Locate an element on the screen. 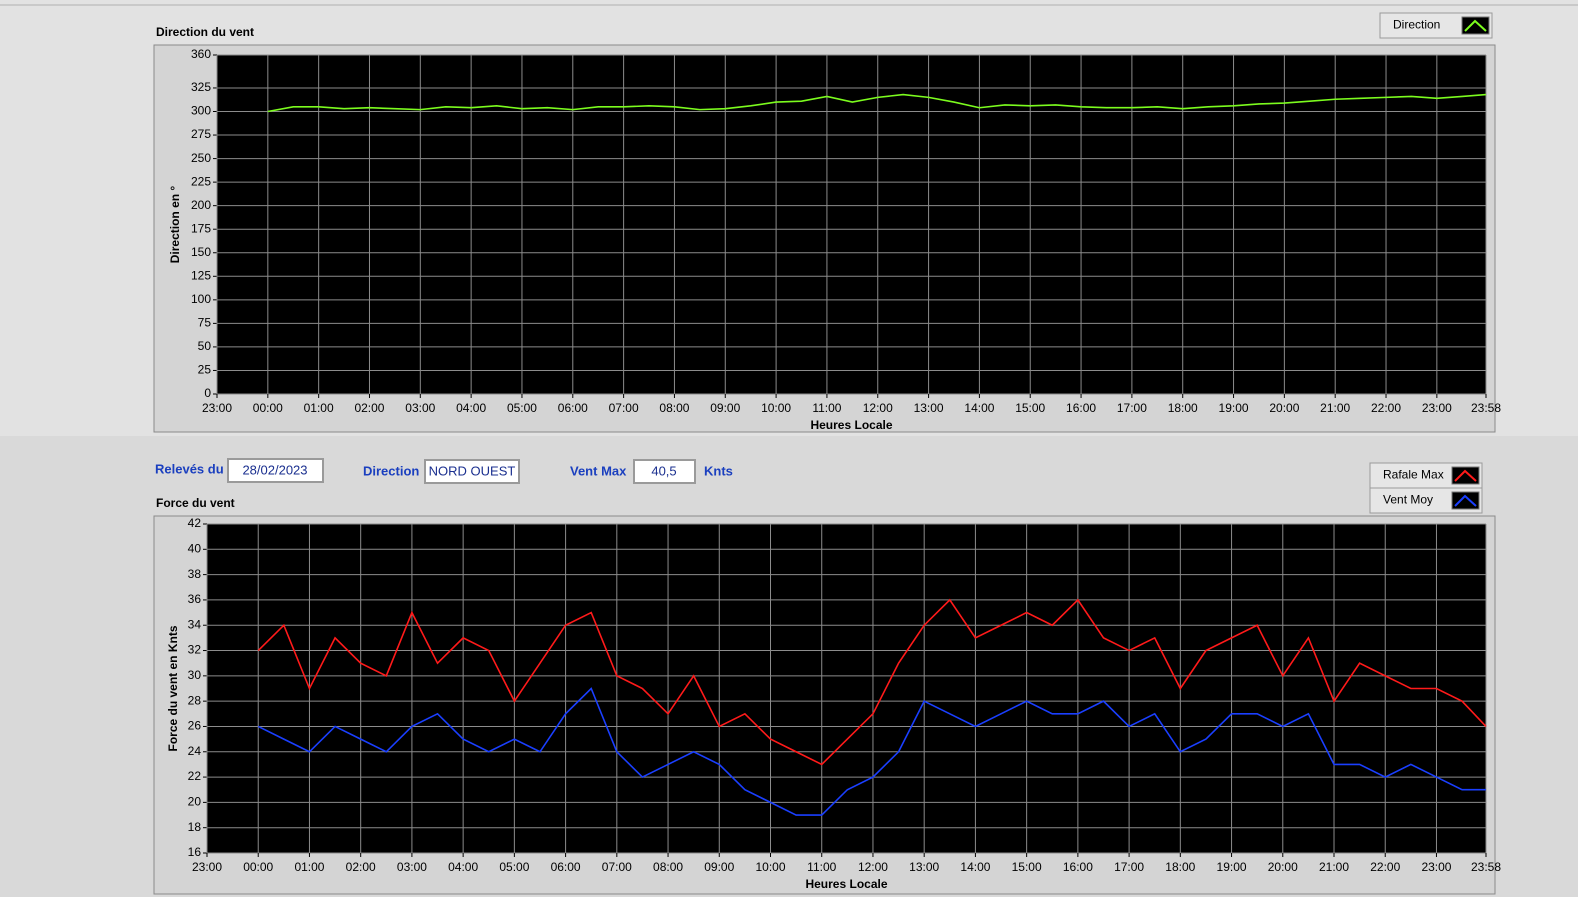 This screenshot has width=1578, height=897. y-tick-label: 125 is located at coordinates (201, 275).